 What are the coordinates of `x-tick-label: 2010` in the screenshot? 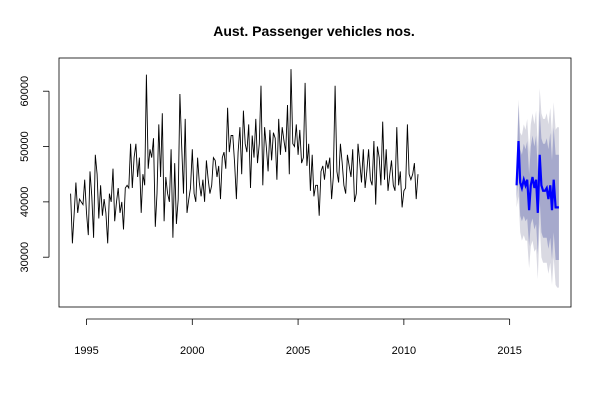 It's located at (404, 351).